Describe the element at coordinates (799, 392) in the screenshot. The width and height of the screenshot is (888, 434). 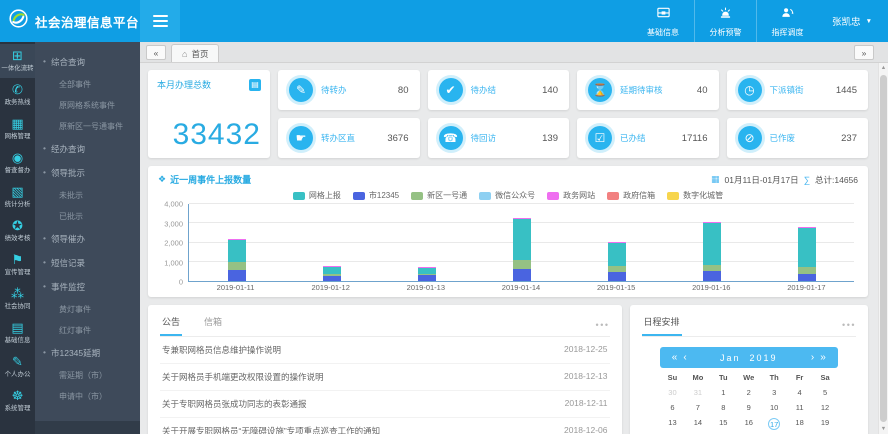
I see `calendar-day: 4` at that location.